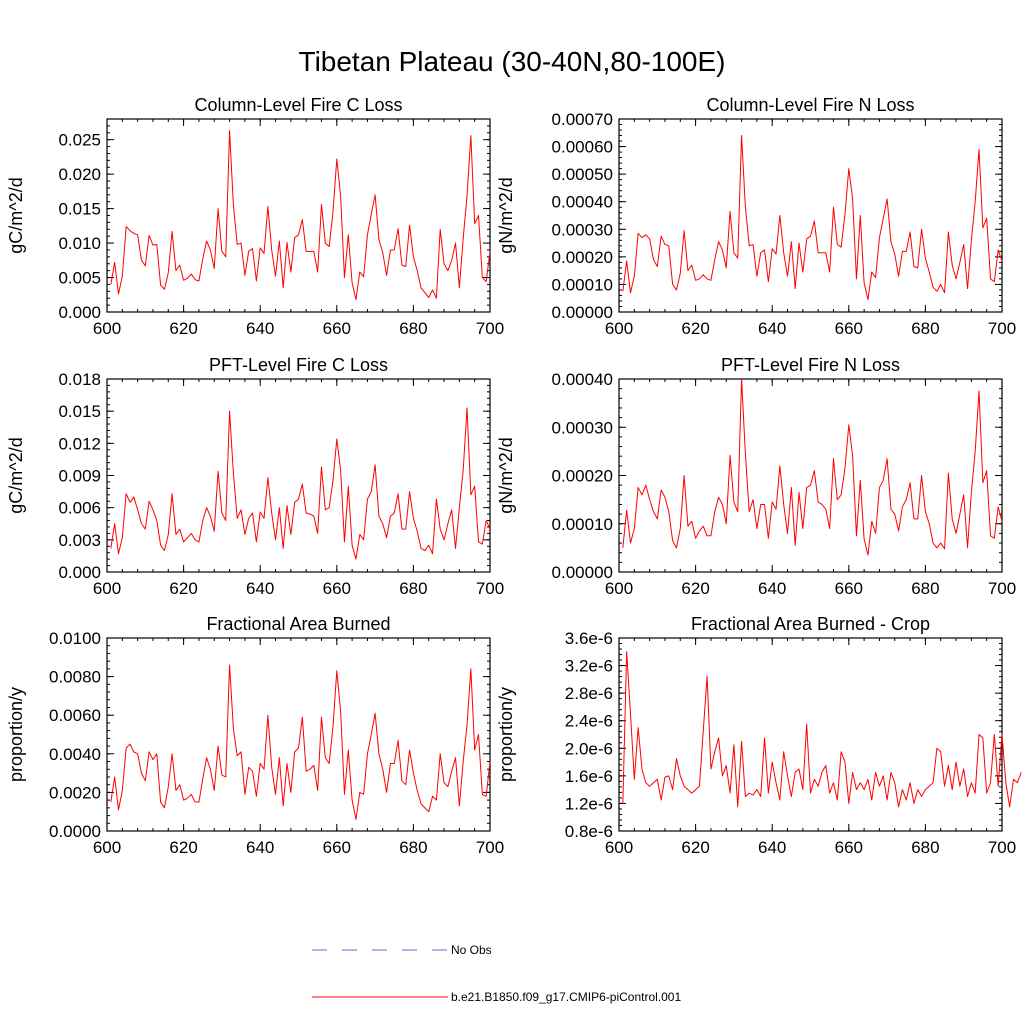 This screenshot has width=1024, height=1024. I want to click on y-tick-label: 0.0100, so click(75, 638).